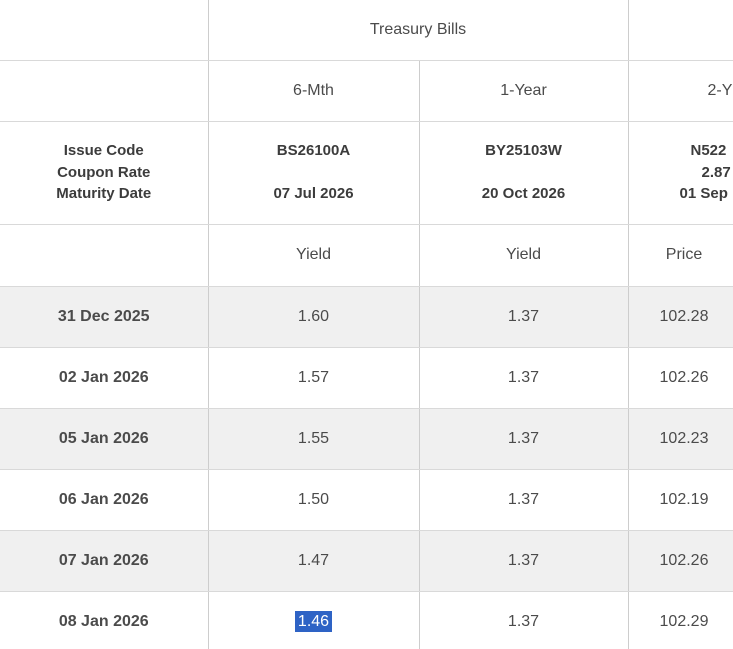  I want to click on coupon-rate-label: Coupon Rate, so click(104, 172).